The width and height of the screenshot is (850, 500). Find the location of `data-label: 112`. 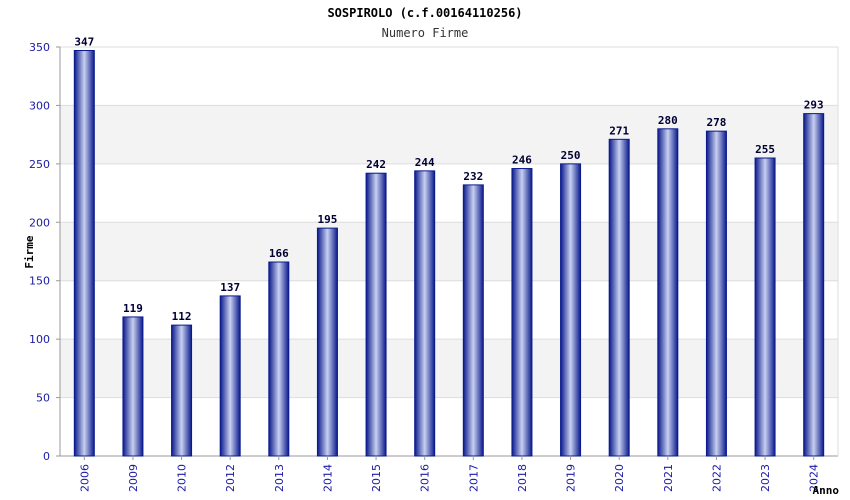

data-label: 112 is located at coordinates (182, 316).